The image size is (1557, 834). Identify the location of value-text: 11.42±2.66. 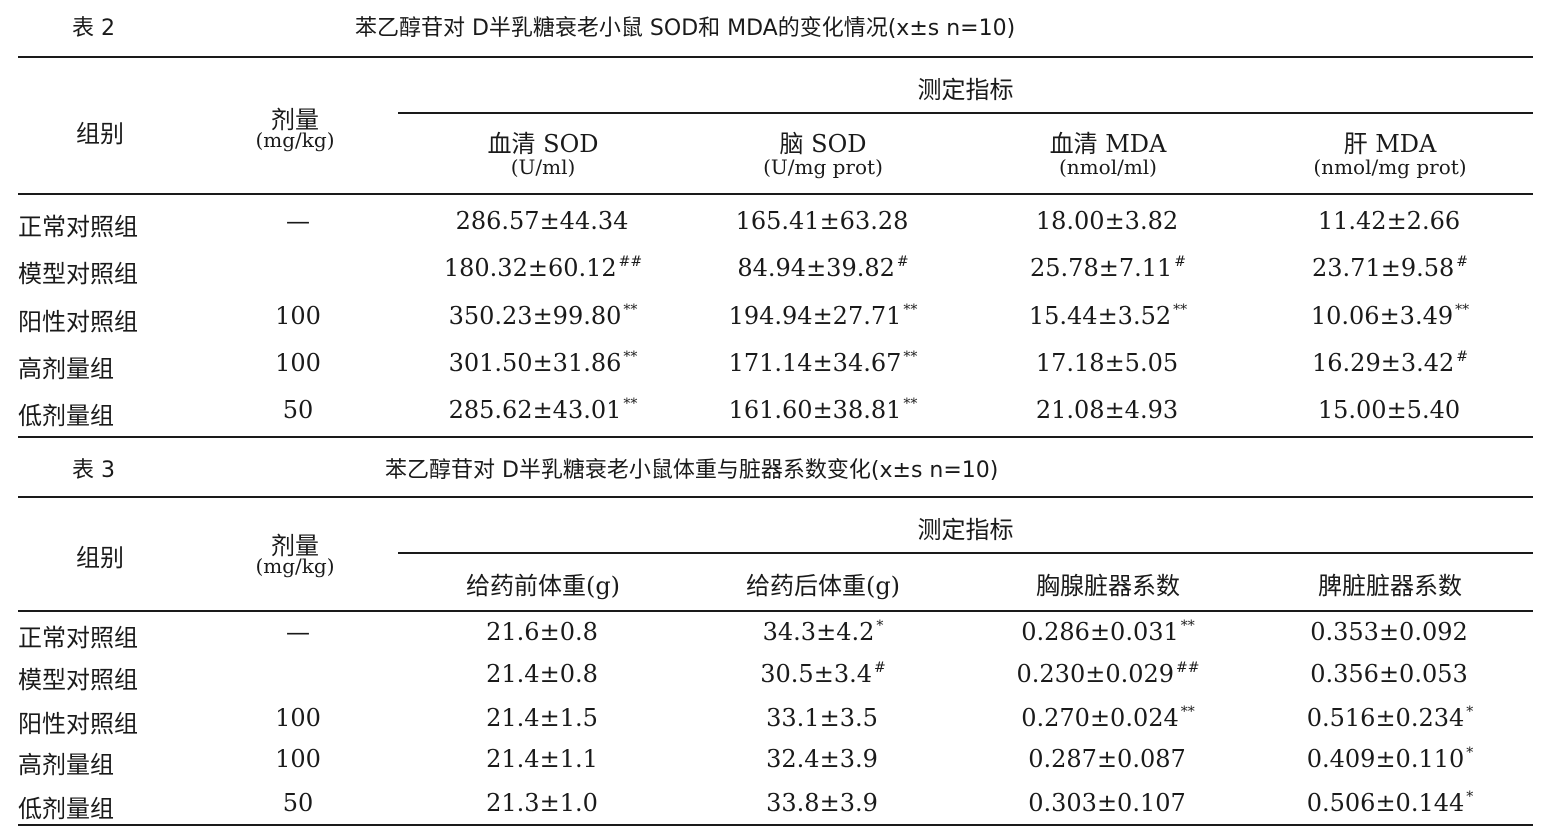
(1389, 221).